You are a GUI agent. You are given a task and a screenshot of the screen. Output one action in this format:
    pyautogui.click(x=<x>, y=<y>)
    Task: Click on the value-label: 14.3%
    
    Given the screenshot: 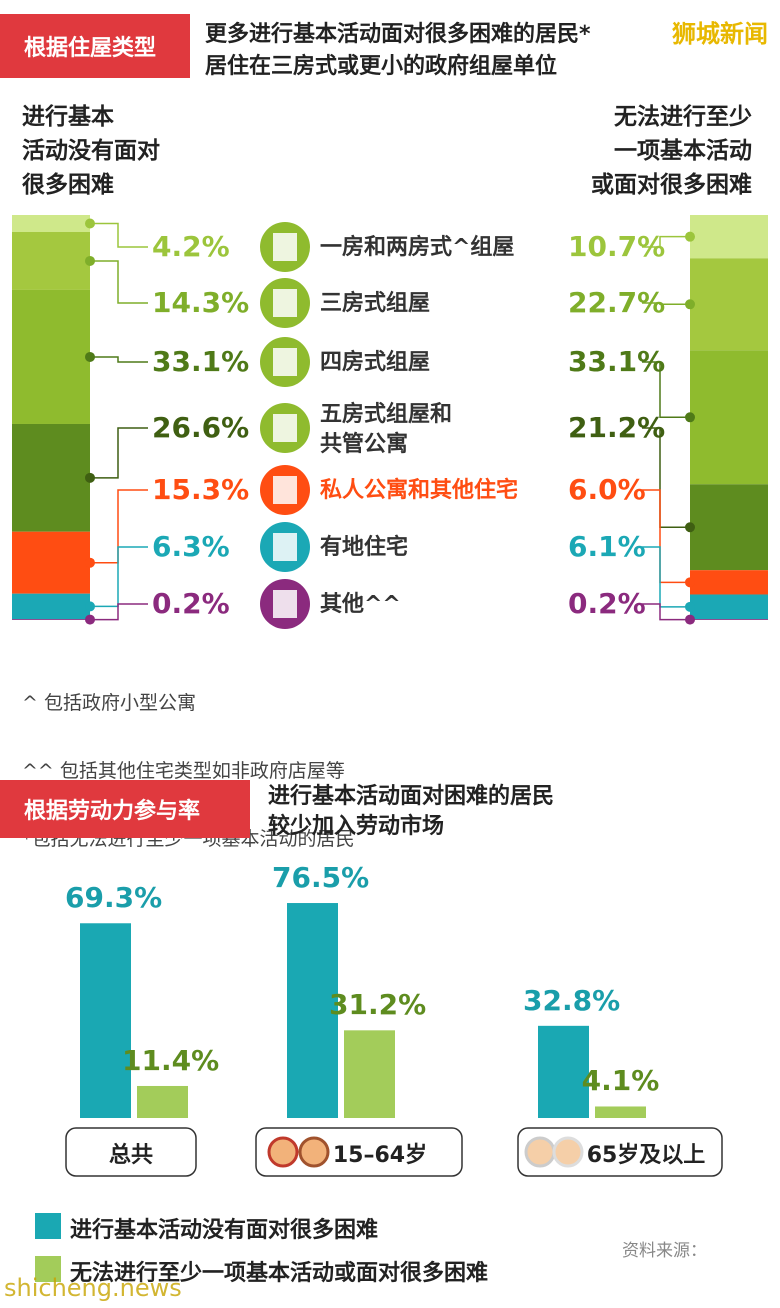 What is the action you would take?
    pyautogui.click(x=201, y=302)
    